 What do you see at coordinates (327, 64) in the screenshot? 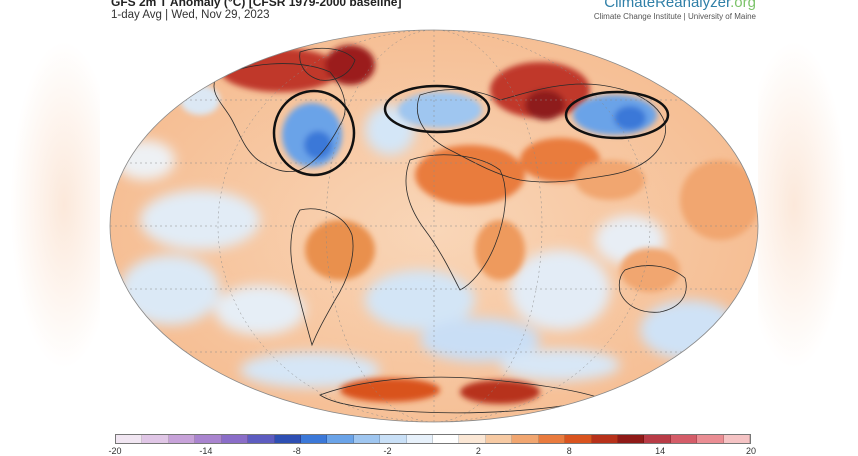
I see `greenland-outline` at bounding box center [327, 64].